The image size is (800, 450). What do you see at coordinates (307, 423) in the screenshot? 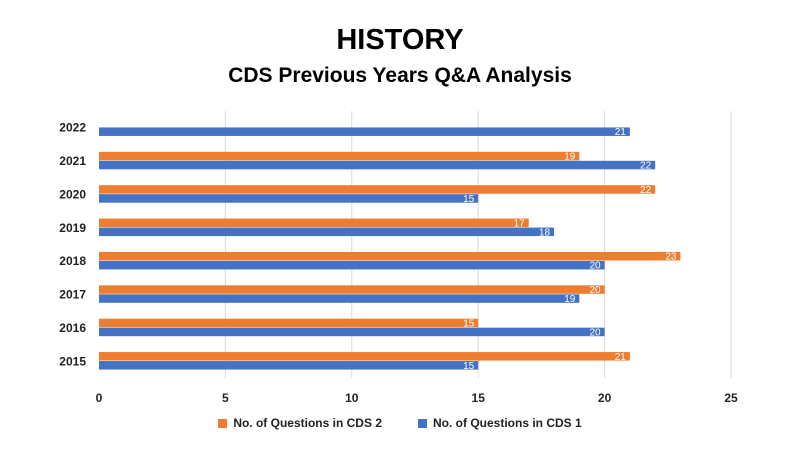
I see `legend-label-cds2: No. of Questions in CDS 2` at bounding box center [307, 423].